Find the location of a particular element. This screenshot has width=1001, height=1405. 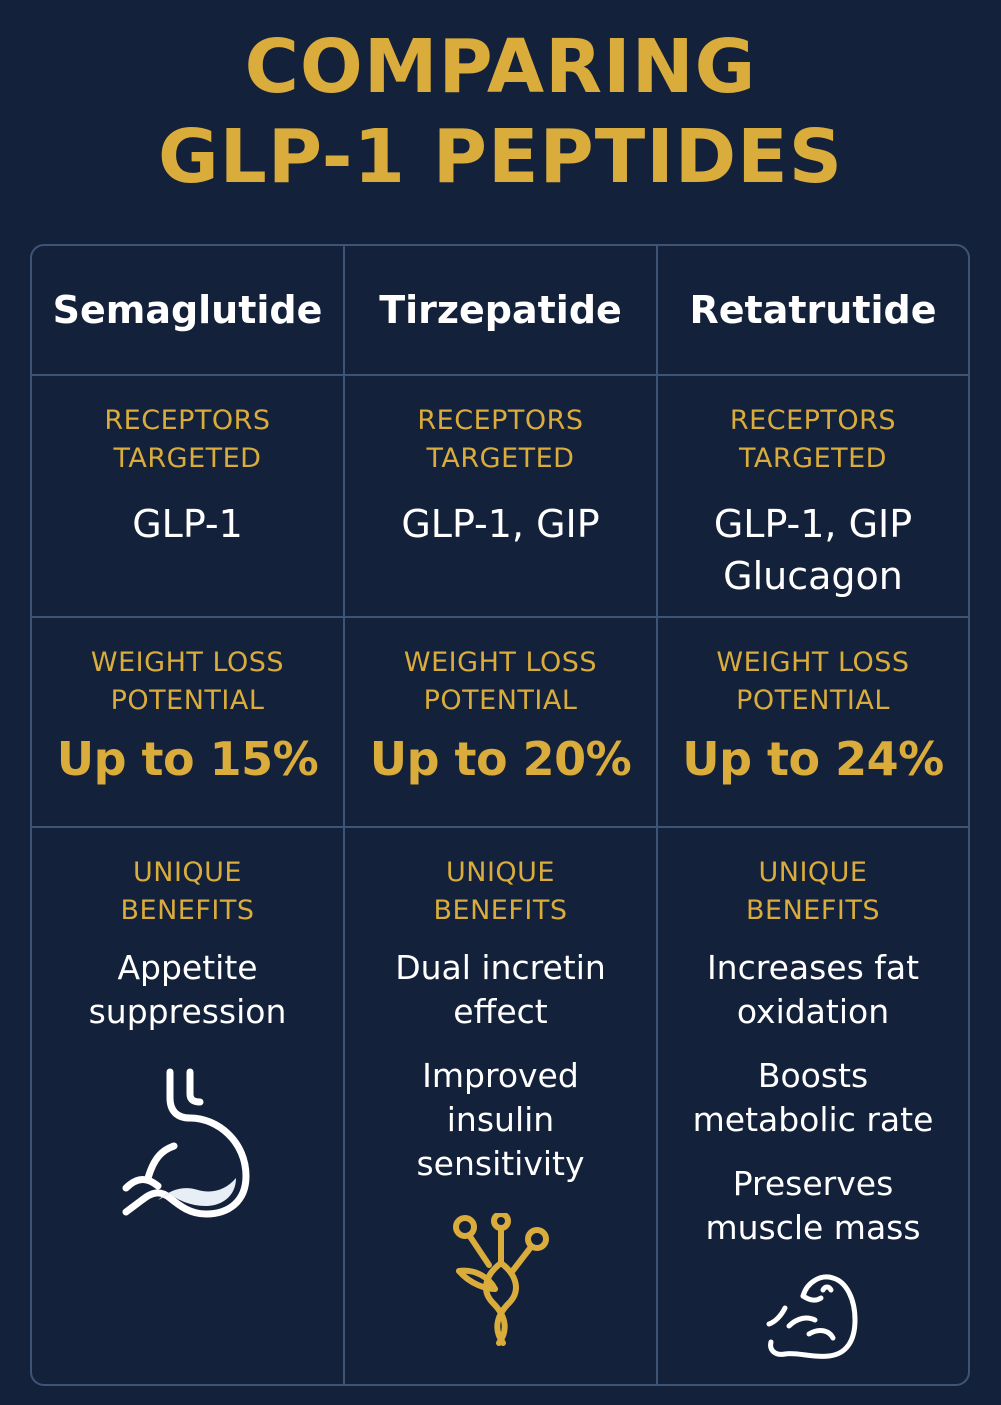

weight-value: Up to 15% is located at coordinates (187, 759).